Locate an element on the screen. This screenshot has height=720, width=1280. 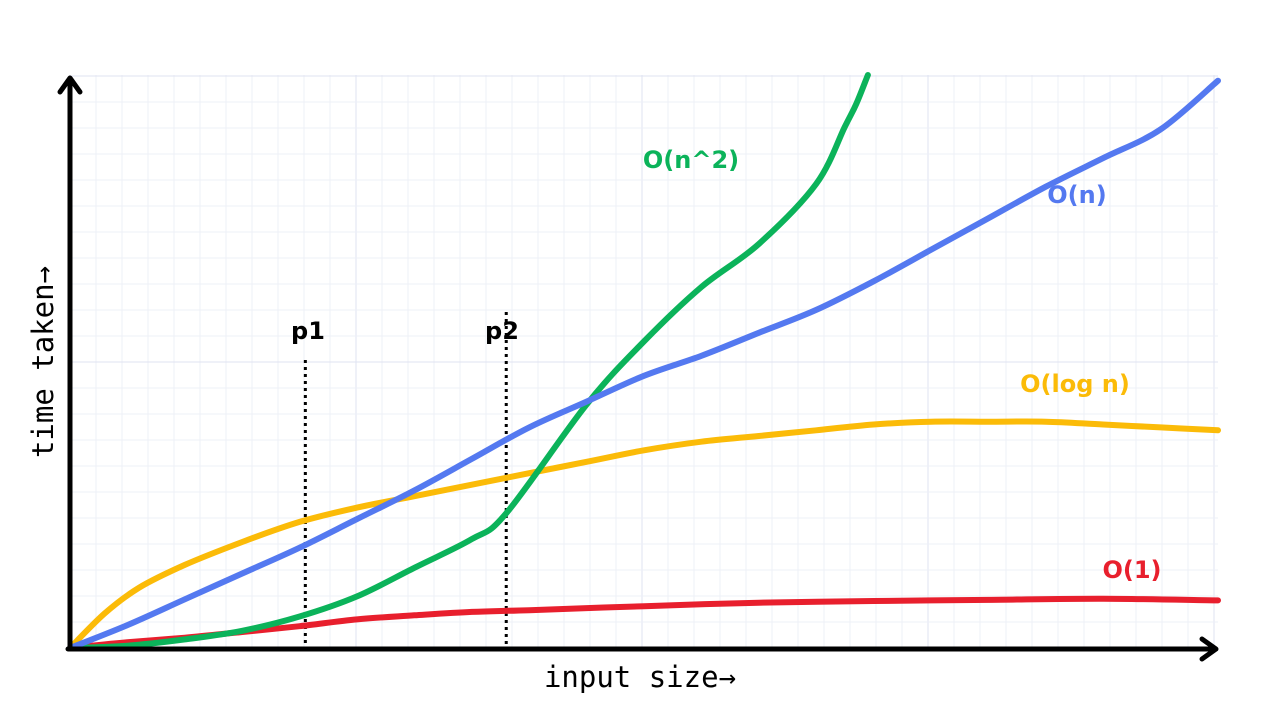
x-axis-label: input size→ is located at coordinates (640, 677).